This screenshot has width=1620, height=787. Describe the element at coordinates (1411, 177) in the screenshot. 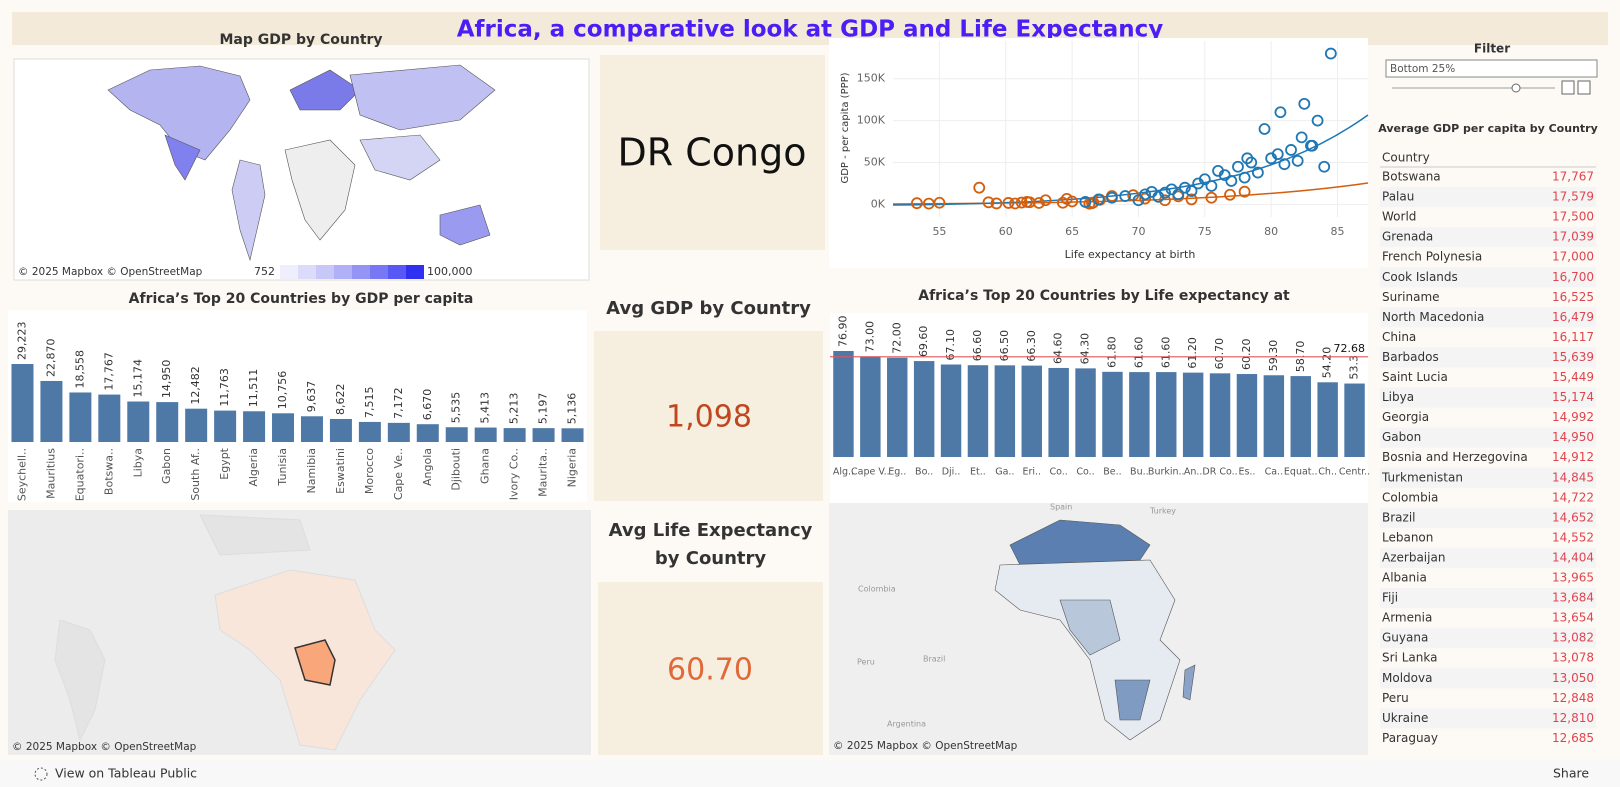

I see `table-cell: Botswana` at that location.